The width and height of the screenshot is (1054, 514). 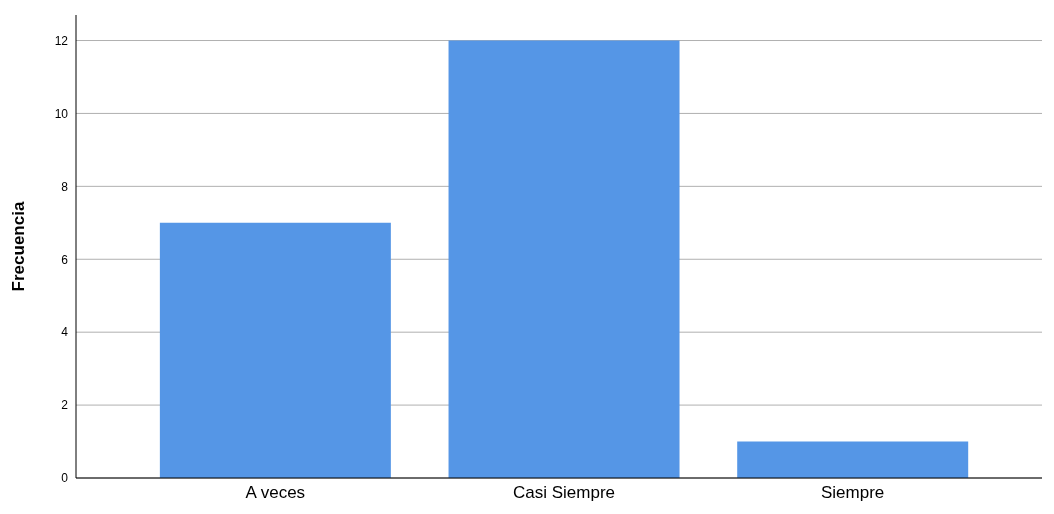 What do you see at coordinates (65, 186) in the screenshot?
I see `y-tick-label: 8` at bounding box center [65, 186].